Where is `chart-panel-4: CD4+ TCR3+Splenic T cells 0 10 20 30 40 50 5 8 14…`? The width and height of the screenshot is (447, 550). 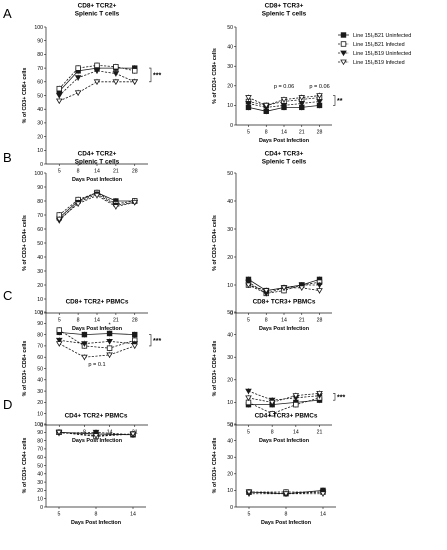
chart-panel-4: CD4+ TCR3+Splenic T cells 0 10 20 30 40 50 5 8 14… is located at coordinates (272, 241).